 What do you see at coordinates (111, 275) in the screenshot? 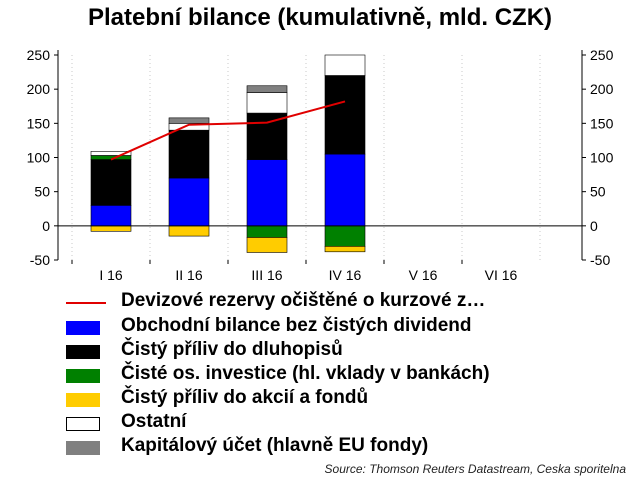
I see `x-tick-label: I 16` at bounding box center [111, 275].